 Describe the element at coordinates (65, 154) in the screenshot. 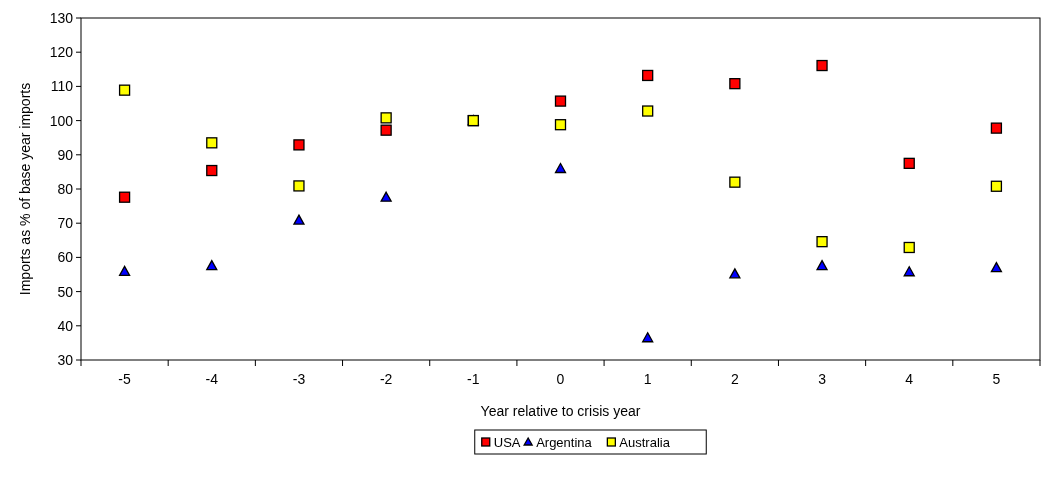

I see `y-tick-label: 90` at that location.